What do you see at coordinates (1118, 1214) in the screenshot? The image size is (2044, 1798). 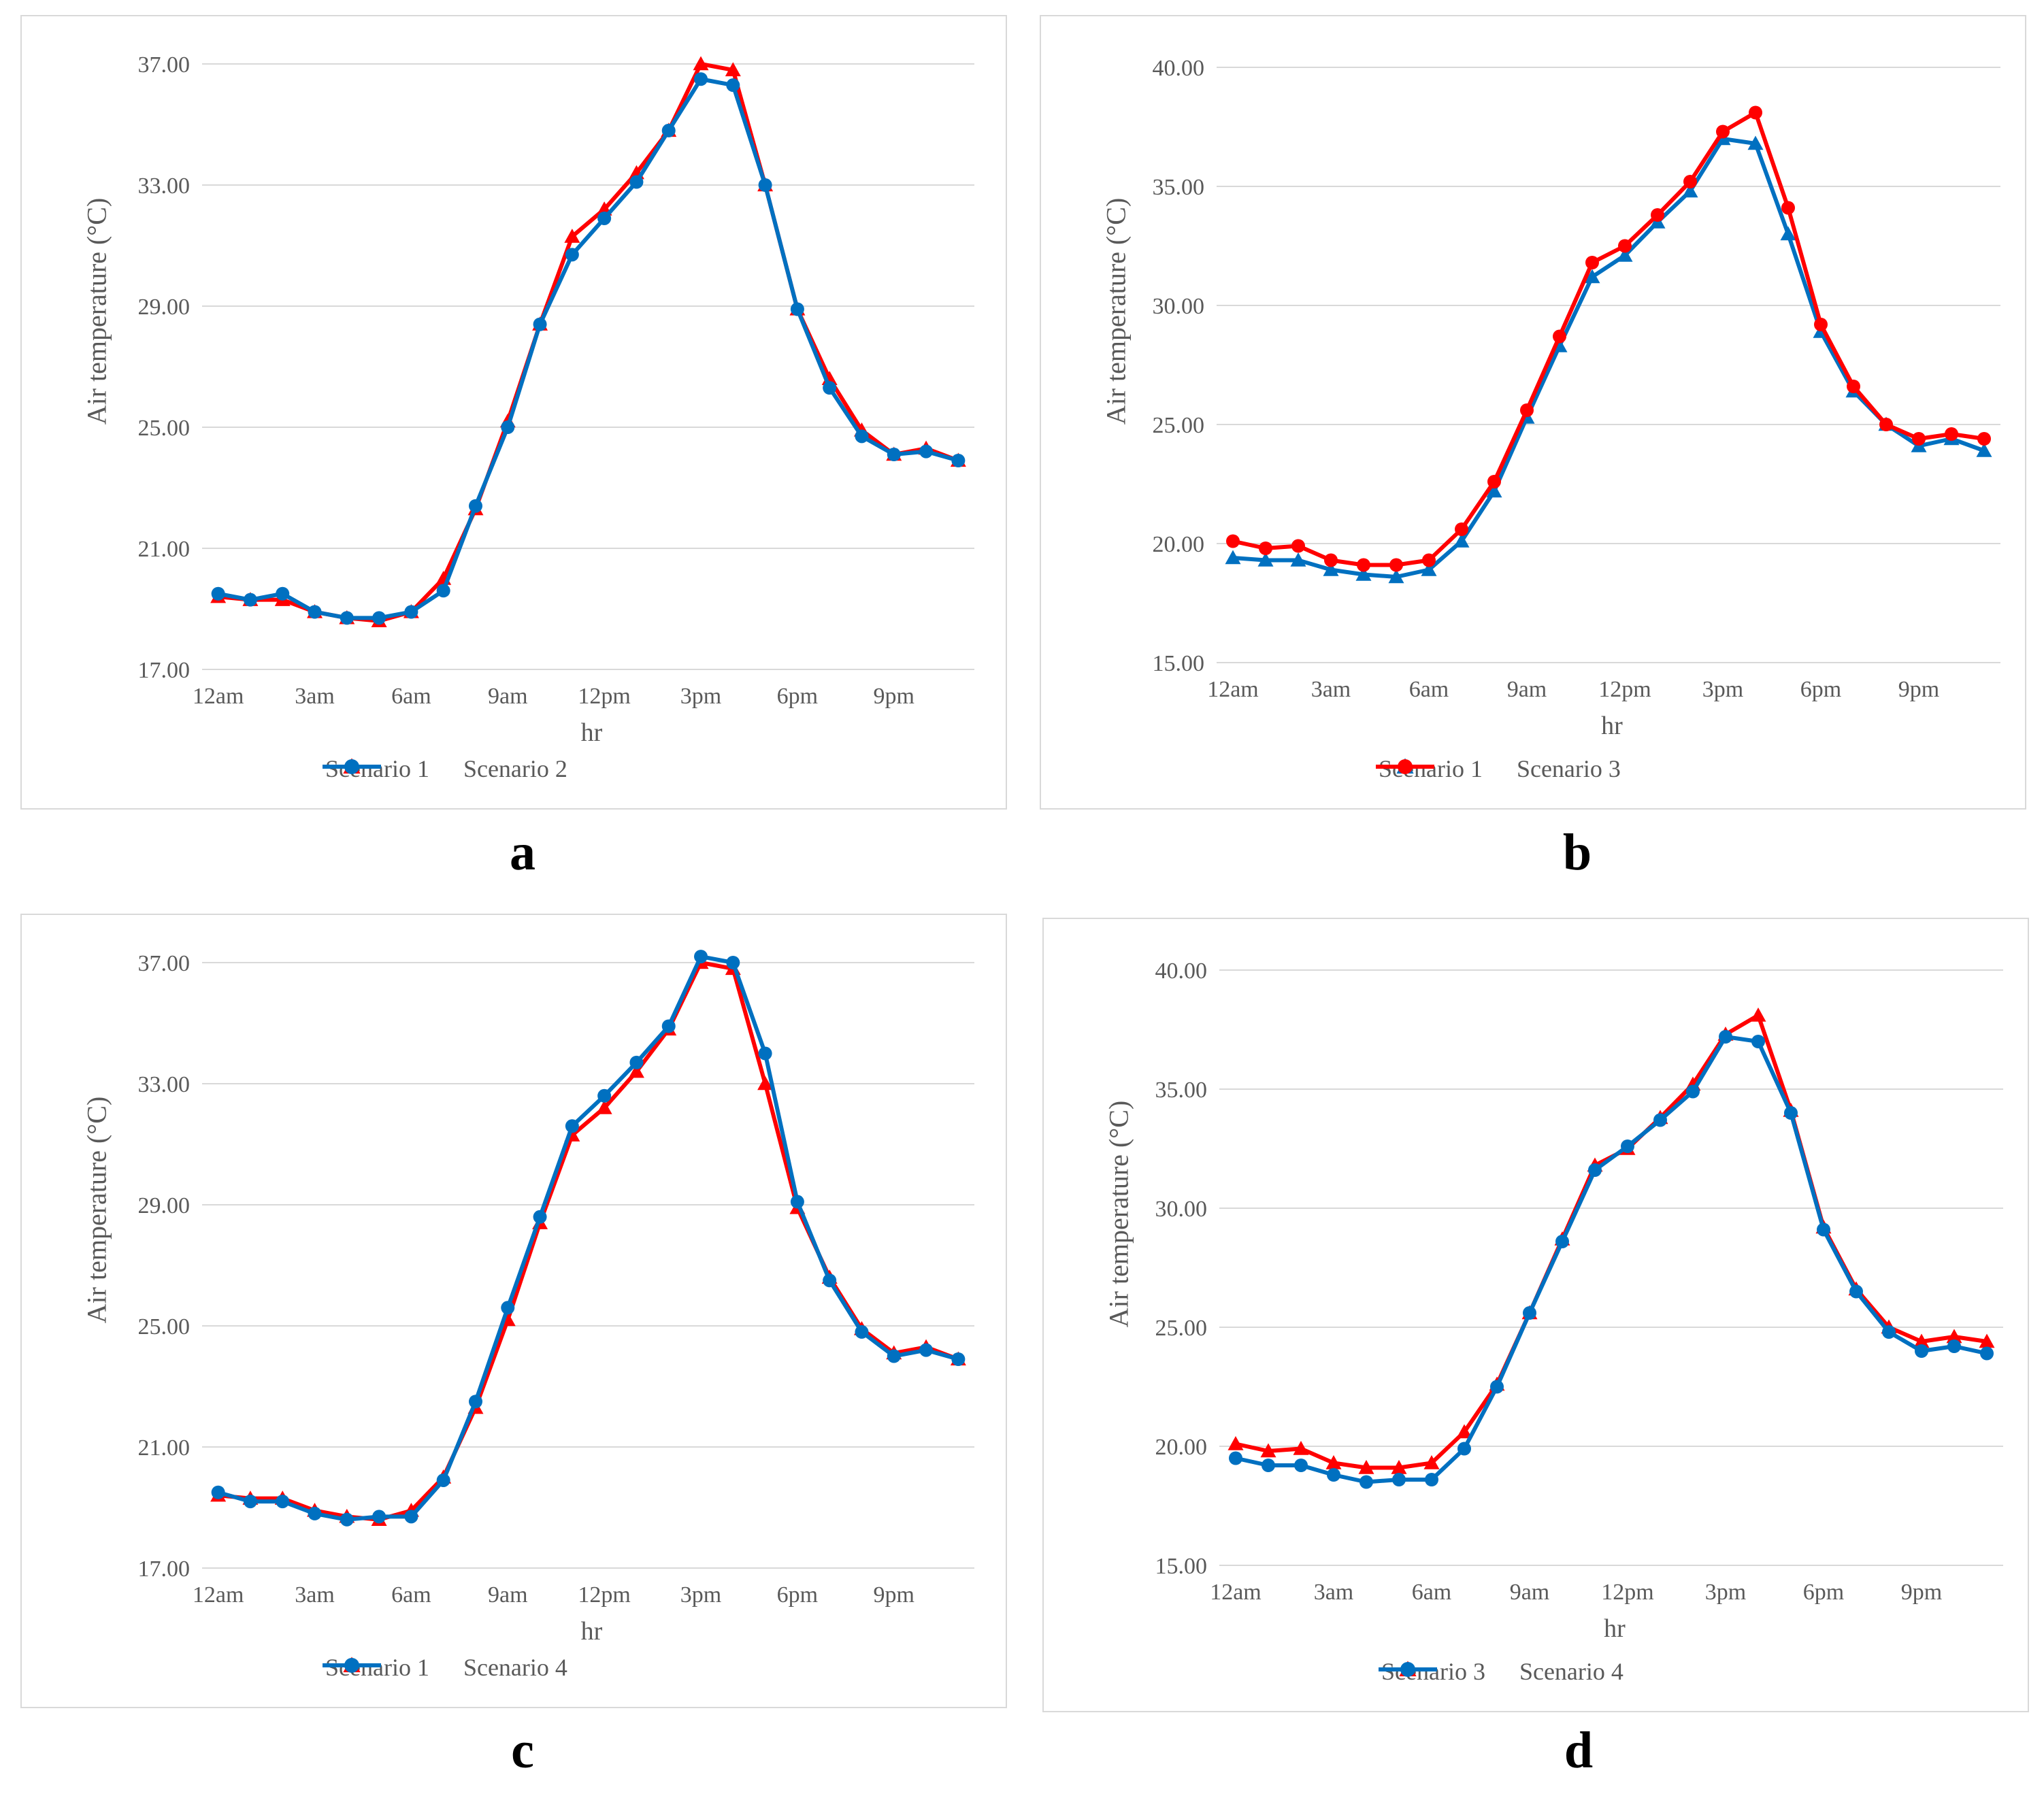 I see `y-axis-label-d: Air temperature (°C)` at bounding box center [1118, 1214].